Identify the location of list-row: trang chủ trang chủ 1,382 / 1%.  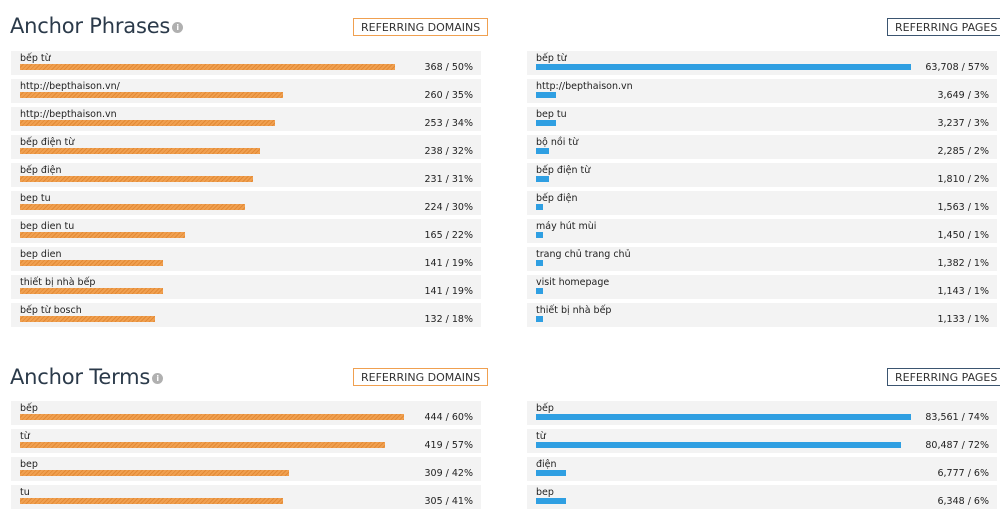
(762, 259).